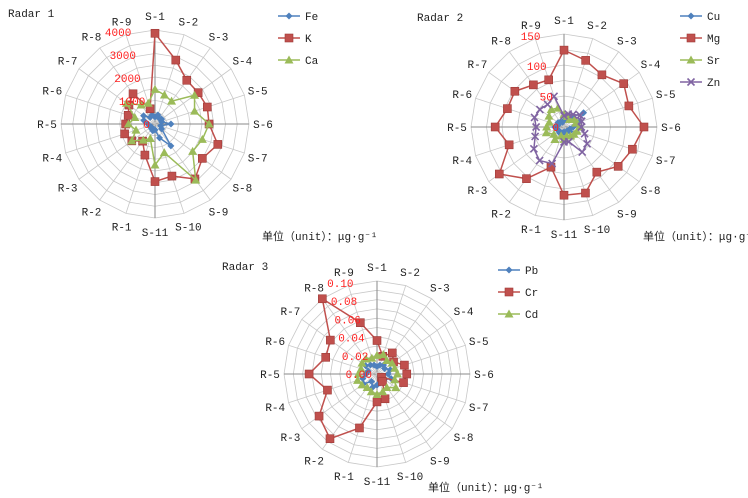 The width and height of the screenshot is (748, 498). I want to click on category-label: R-7, so click(478, 66).